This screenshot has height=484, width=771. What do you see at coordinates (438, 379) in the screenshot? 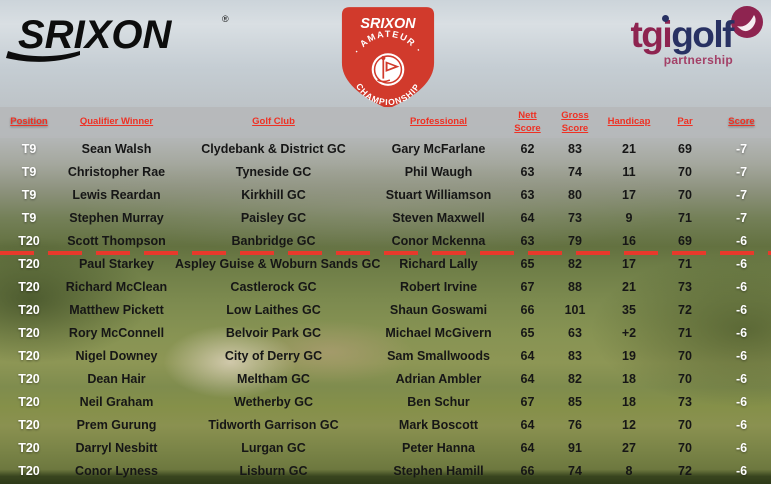
I see `cell-professional: Adrian Ambler` at bounding box center [438, 379].